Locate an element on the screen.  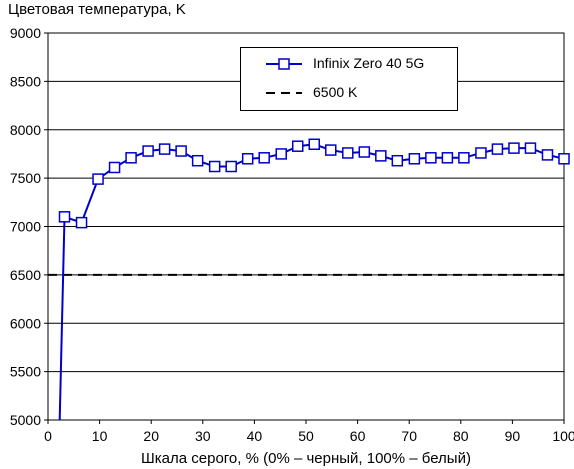
x-tick-label: 80 is located at coordinates (461, 436).